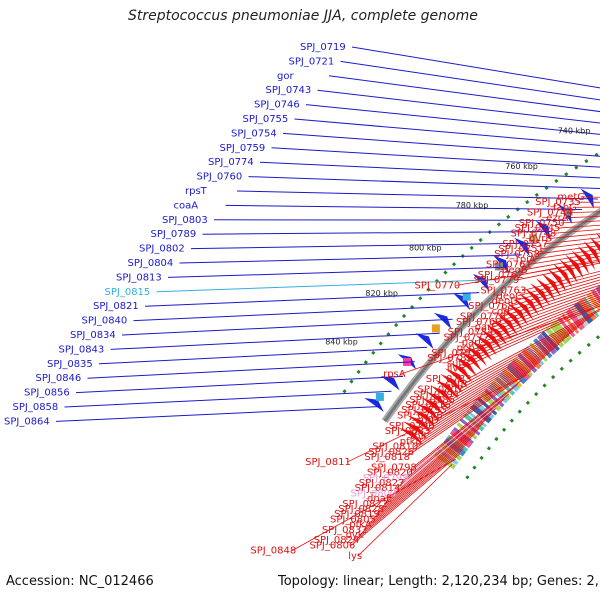  What do you see at coordinates (525, 244) in the screenshot?
I see `gene-label-right: SPJ_0757` at bounding box center [525, 244].